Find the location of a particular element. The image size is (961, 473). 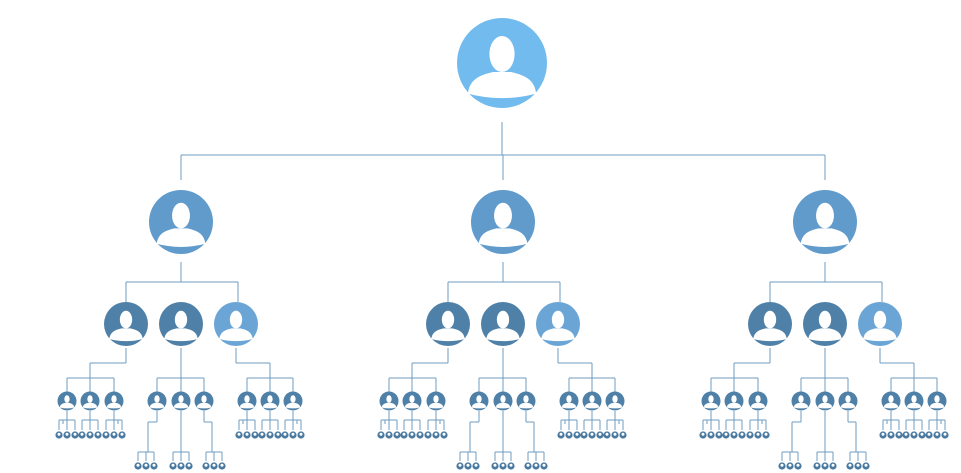

root-node is located at coordinates (502, 63).